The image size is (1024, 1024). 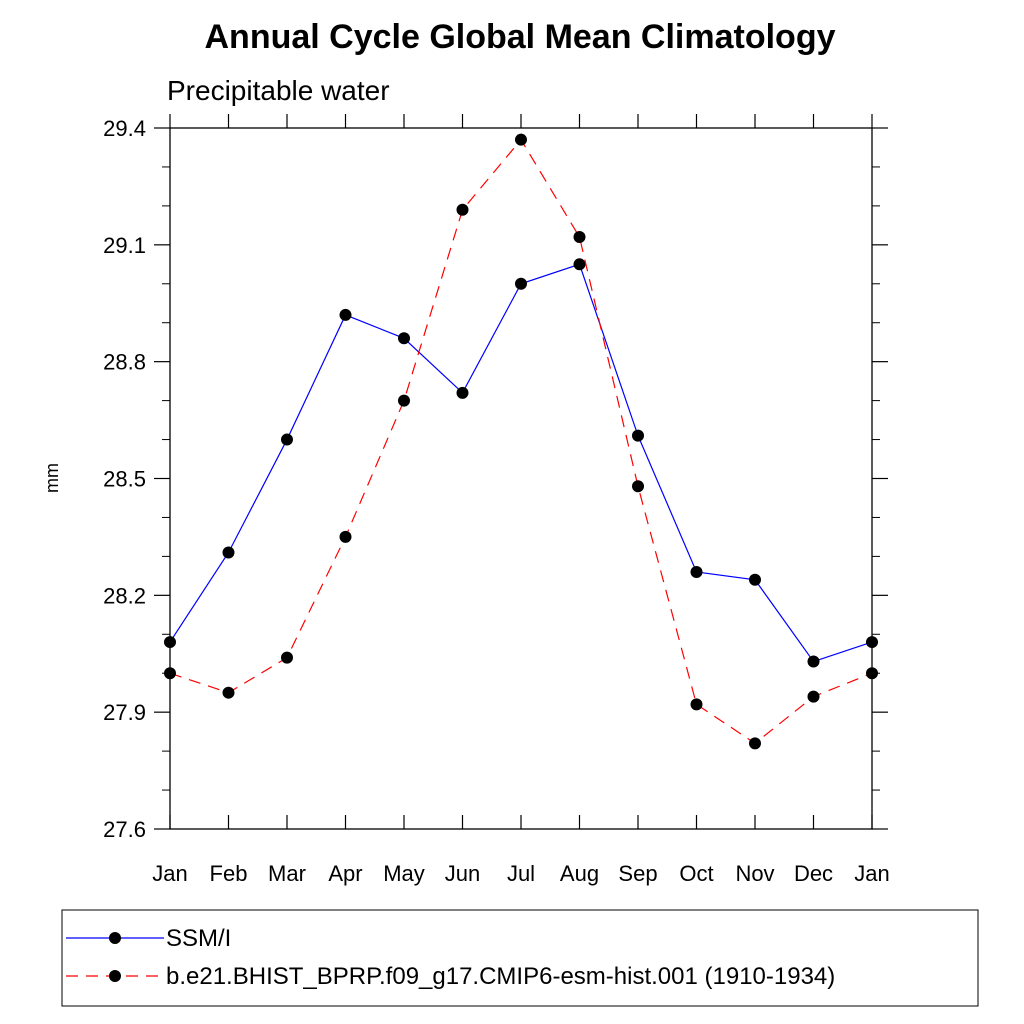 What do you see at coordinates (124, 245) in the screenshot?
I see `y-tick-label: 29.1` at bounding box center [124, 245].